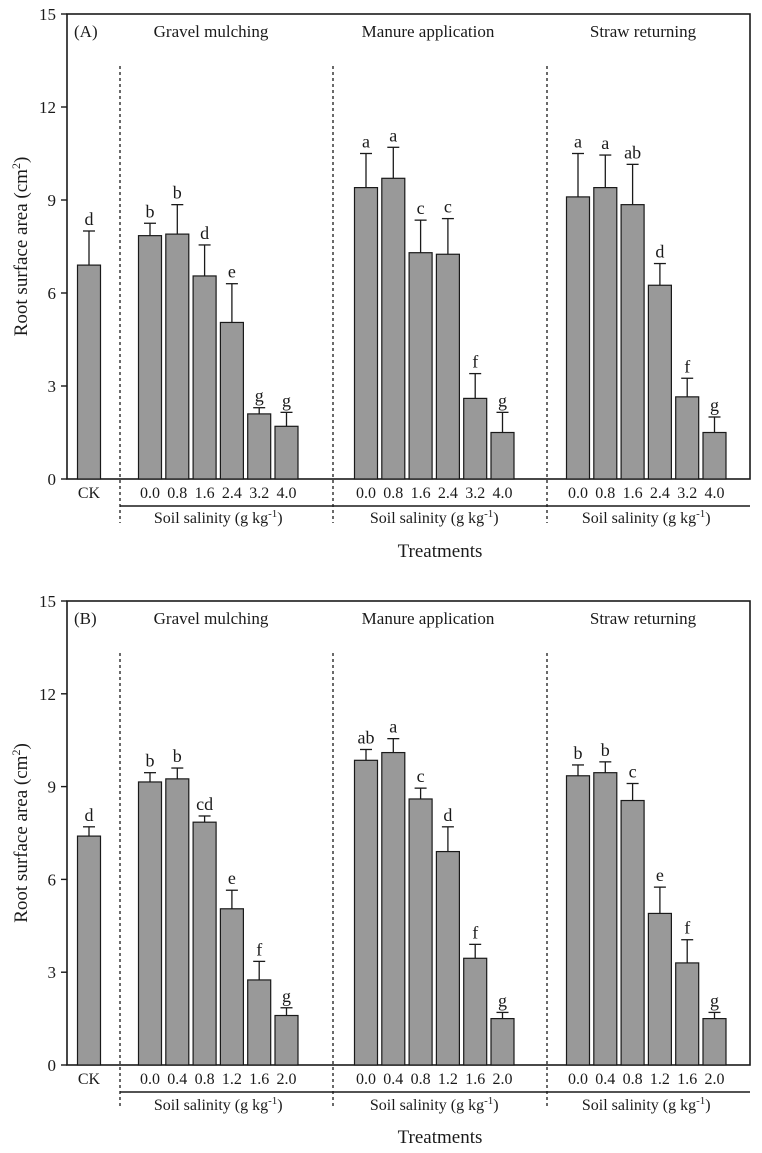 The width and height of the screenshot is (762, 1153). What do you see at coordinates (578, 493) in the screenshot?
I see `x-tick-label-g3-1: 0.0` at bounding box center [578, 493].